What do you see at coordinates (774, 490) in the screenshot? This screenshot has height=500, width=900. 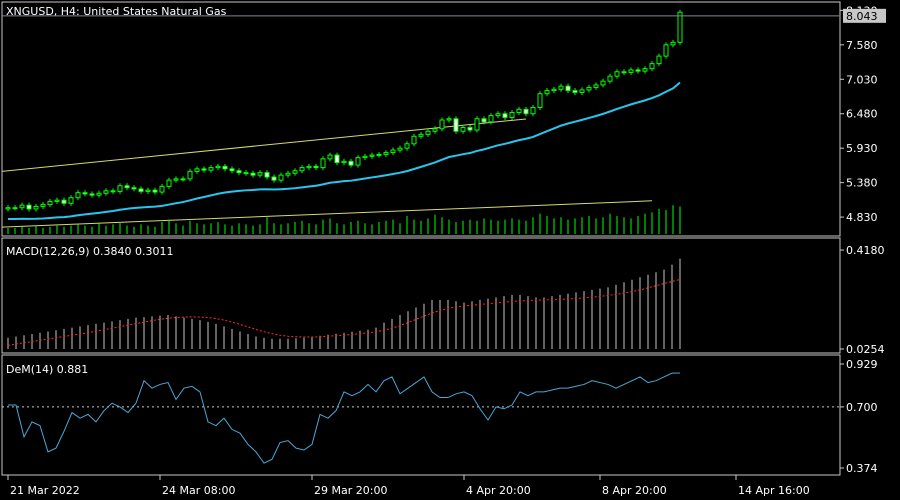 I see `time-tick-label: 14 Apr 16:00` at bounding box center [774, 490].